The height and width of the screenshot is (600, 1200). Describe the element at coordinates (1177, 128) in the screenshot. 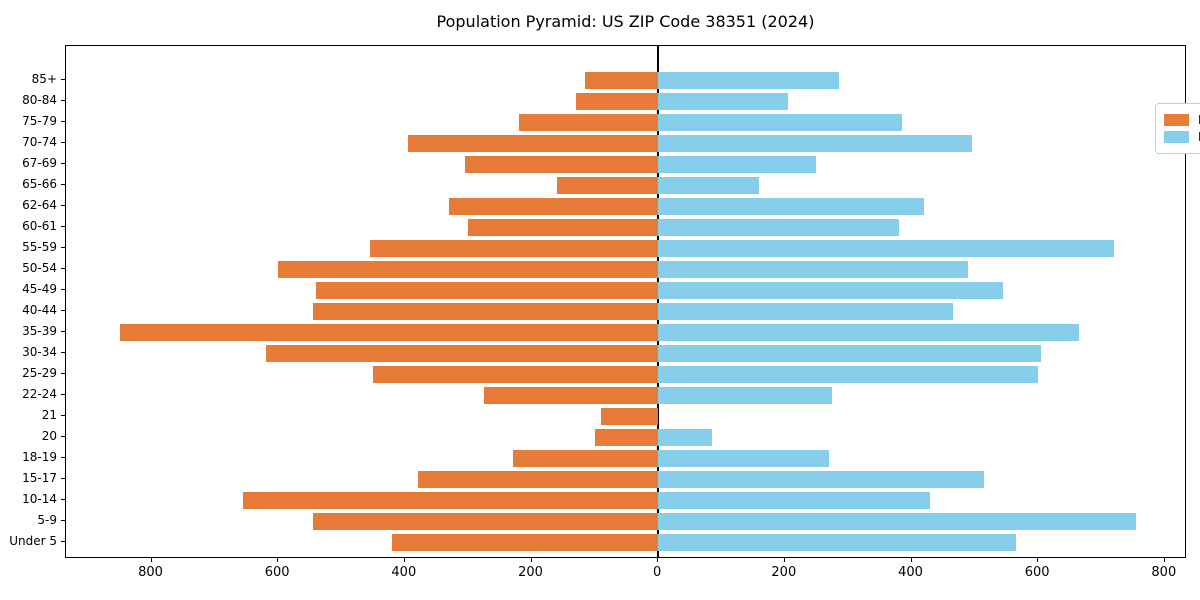

I see `legend: Male Female` at that location.